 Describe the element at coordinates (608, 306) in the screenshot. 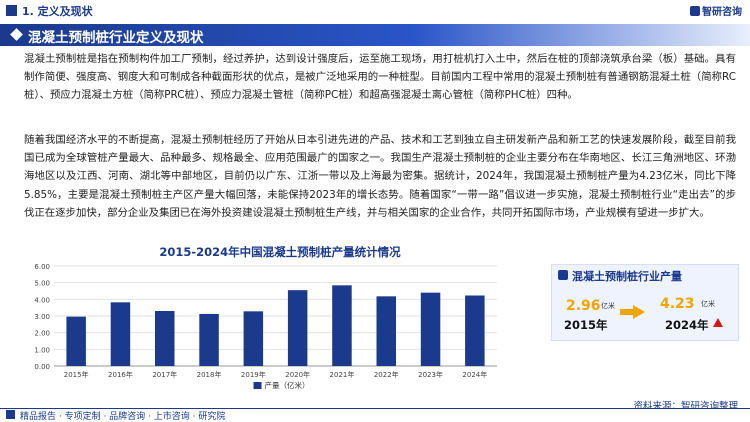

I see `start-unit: 亿米` at that location.